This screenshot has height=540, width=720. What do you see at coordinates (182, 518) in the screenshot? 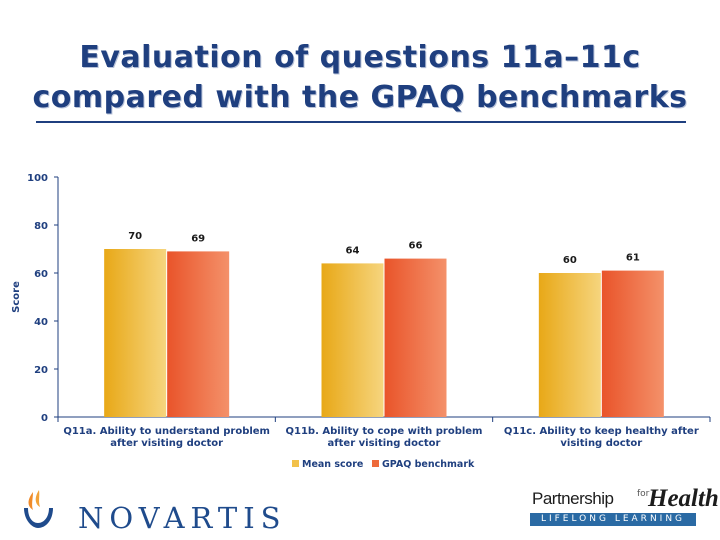
I see `novartis-wordmark: NOVARTIS` at bounding box center [182, 518].